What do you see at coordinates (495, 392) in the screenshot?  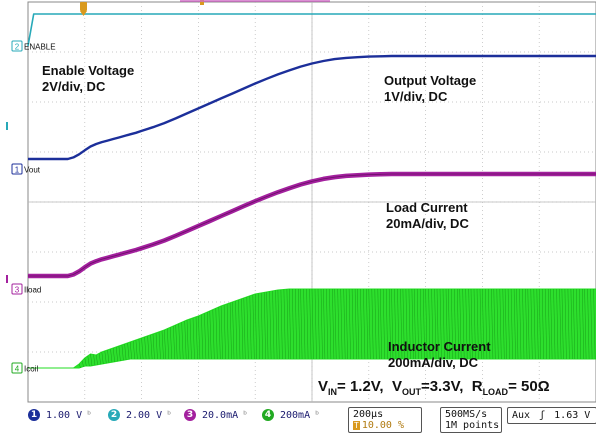 I see `rload-subscript: LOAD` at bounding box center [495, 392].